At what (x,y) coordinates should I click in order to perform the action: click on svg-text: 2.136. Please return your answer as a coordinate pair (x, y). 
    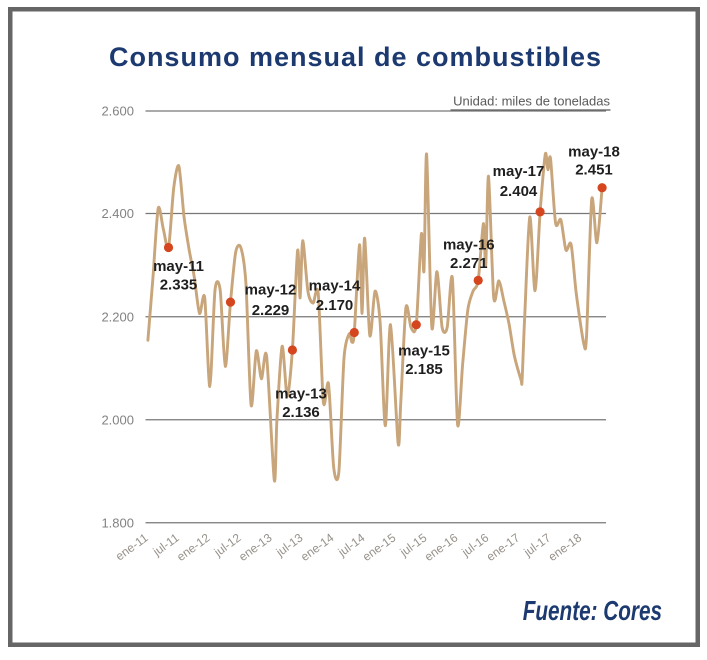
    Looking at the image, I should click on (301, 412).